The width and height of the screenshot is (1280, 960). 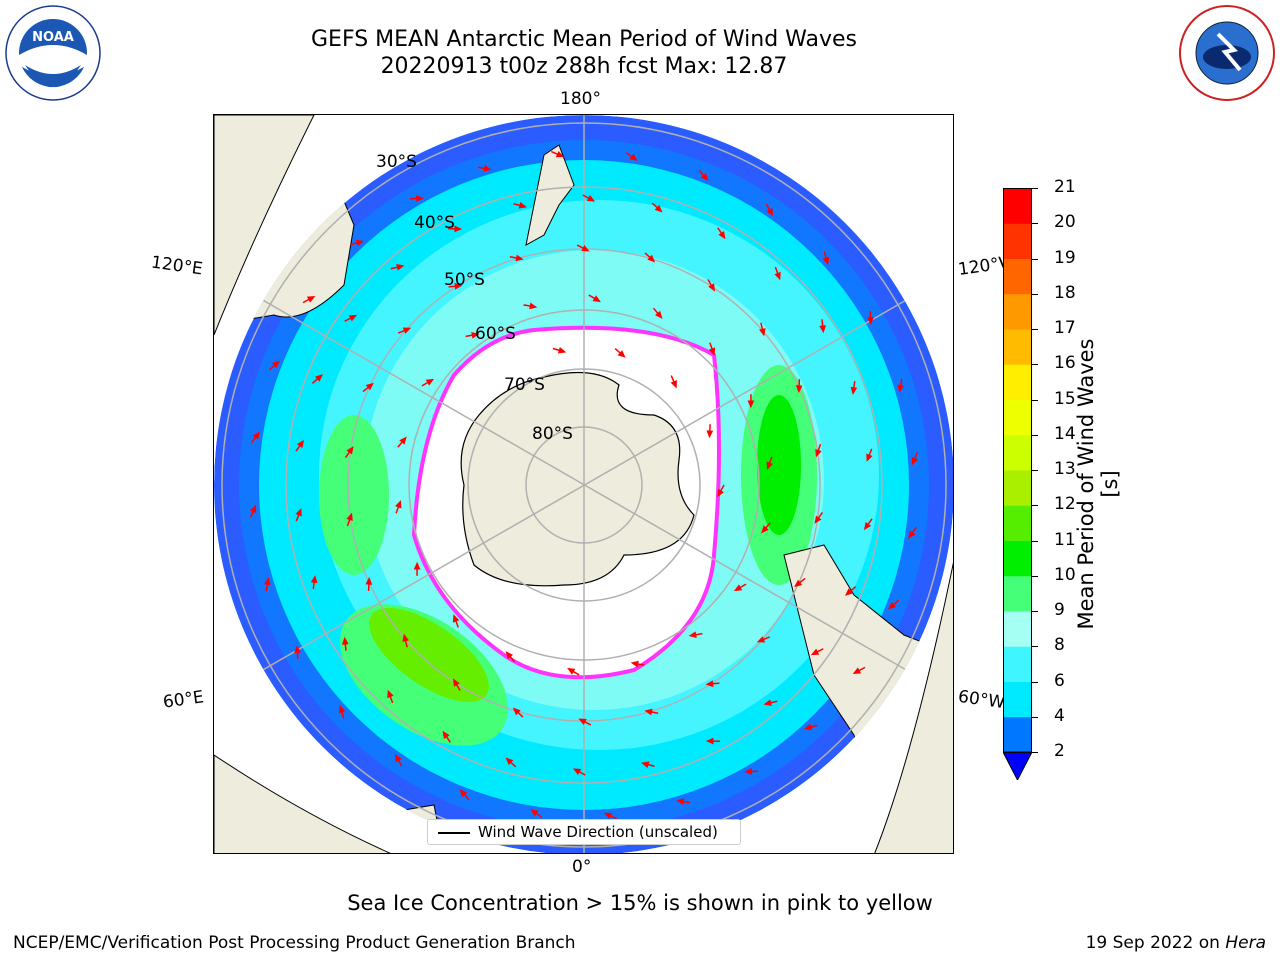 I want to click on colorbar-tick-label: 20, so click(x=1065, y=222).